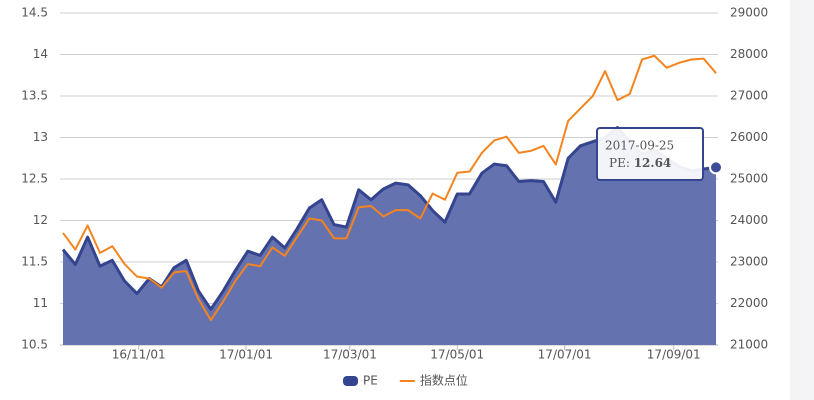 This screenshot has width=814, height=400. I want to click on x-tick-label: 17/01/01, so click(246, 355).